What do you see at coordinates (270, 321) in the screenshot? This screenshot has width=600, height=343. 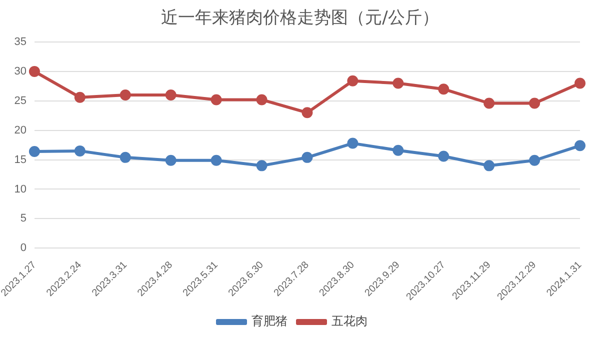 I see `legend-label: 育肥猪` at bounding box center [270, 321].